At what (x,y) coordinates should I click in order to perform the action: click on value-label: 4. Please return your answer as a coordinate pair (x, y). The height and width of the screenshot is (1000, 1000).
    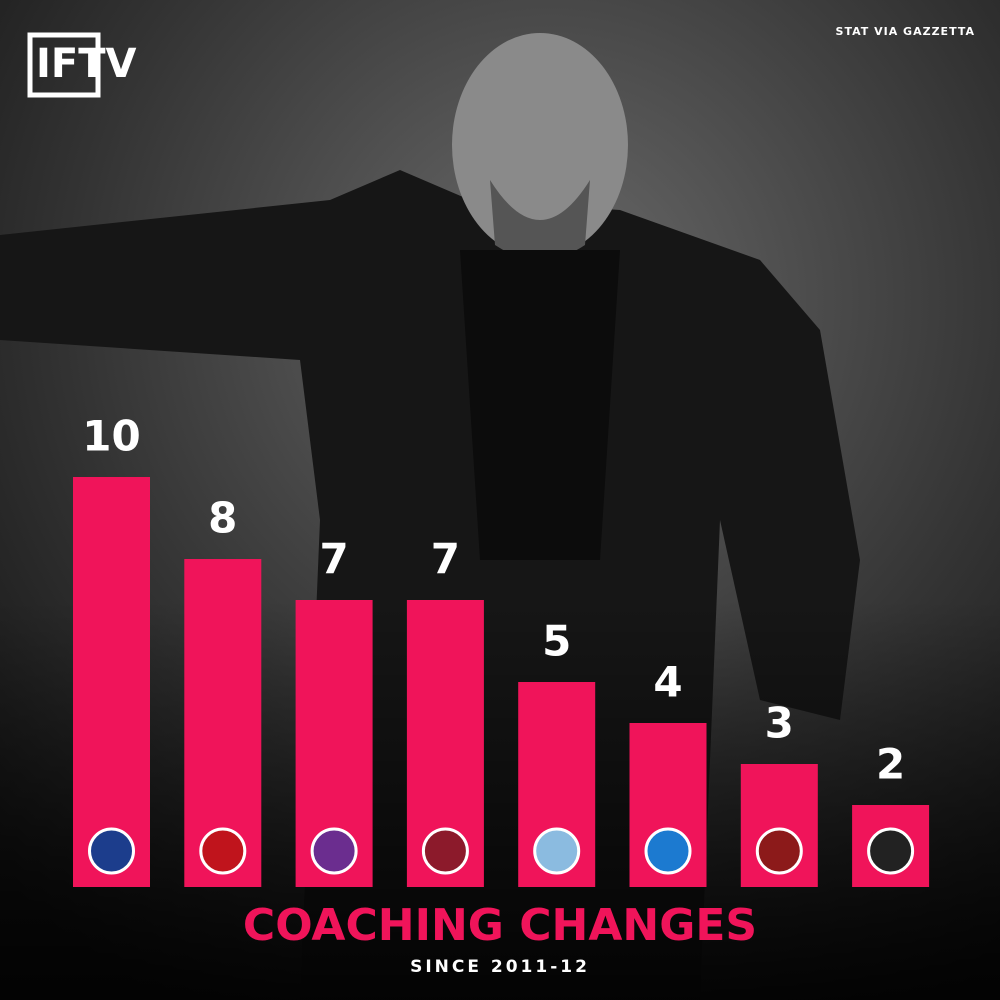
    Looking at the image, I should click on (667, 682).